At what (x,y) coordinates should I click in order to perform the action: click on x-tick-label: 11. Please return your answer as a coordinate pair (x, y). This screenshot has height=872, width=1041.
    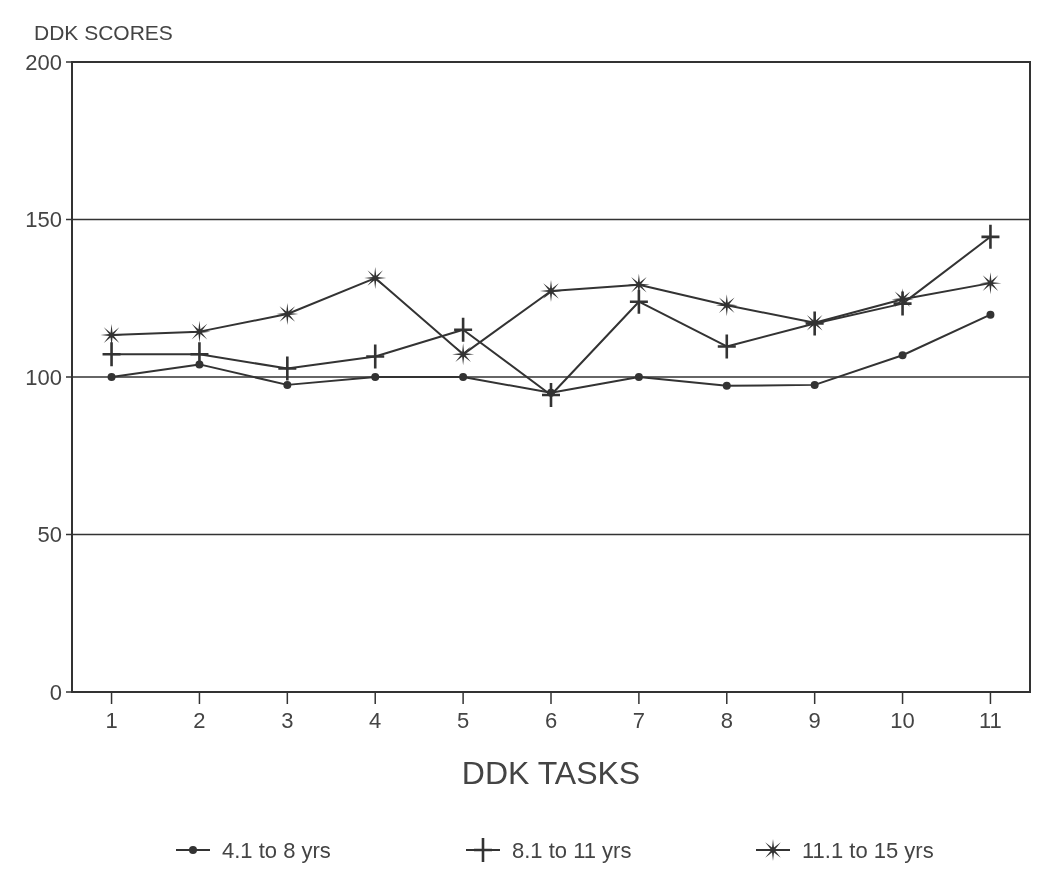
    Looking at the image, I should click on (990, 720).